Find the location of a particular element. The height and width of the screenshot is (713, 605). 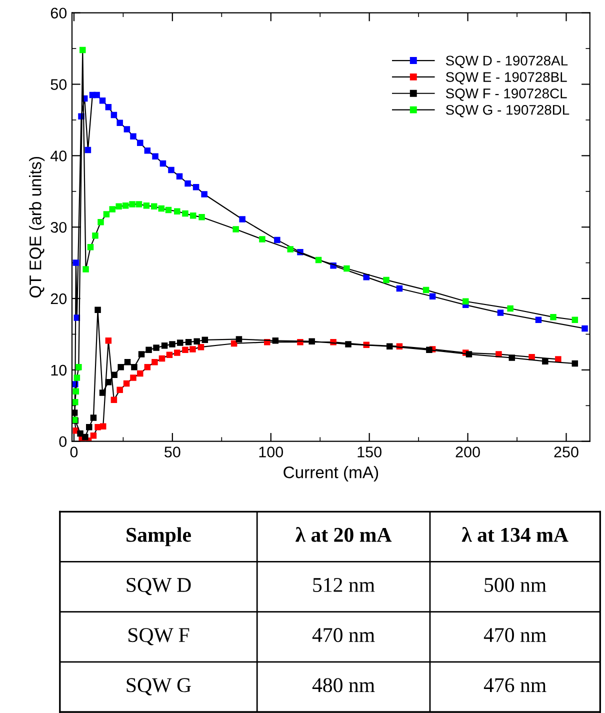

text: SQW D is located at coordinates (158, 587).